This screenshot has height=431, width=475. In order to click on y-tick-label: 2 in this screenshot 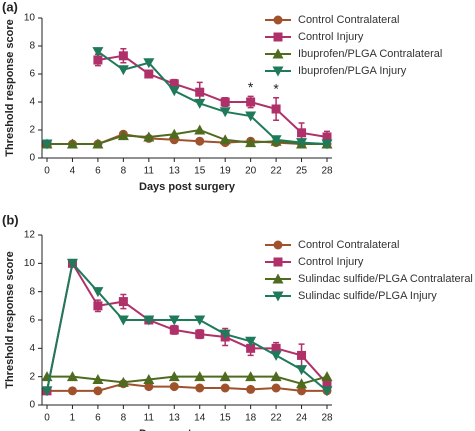, I will do `click(32, 376)`.